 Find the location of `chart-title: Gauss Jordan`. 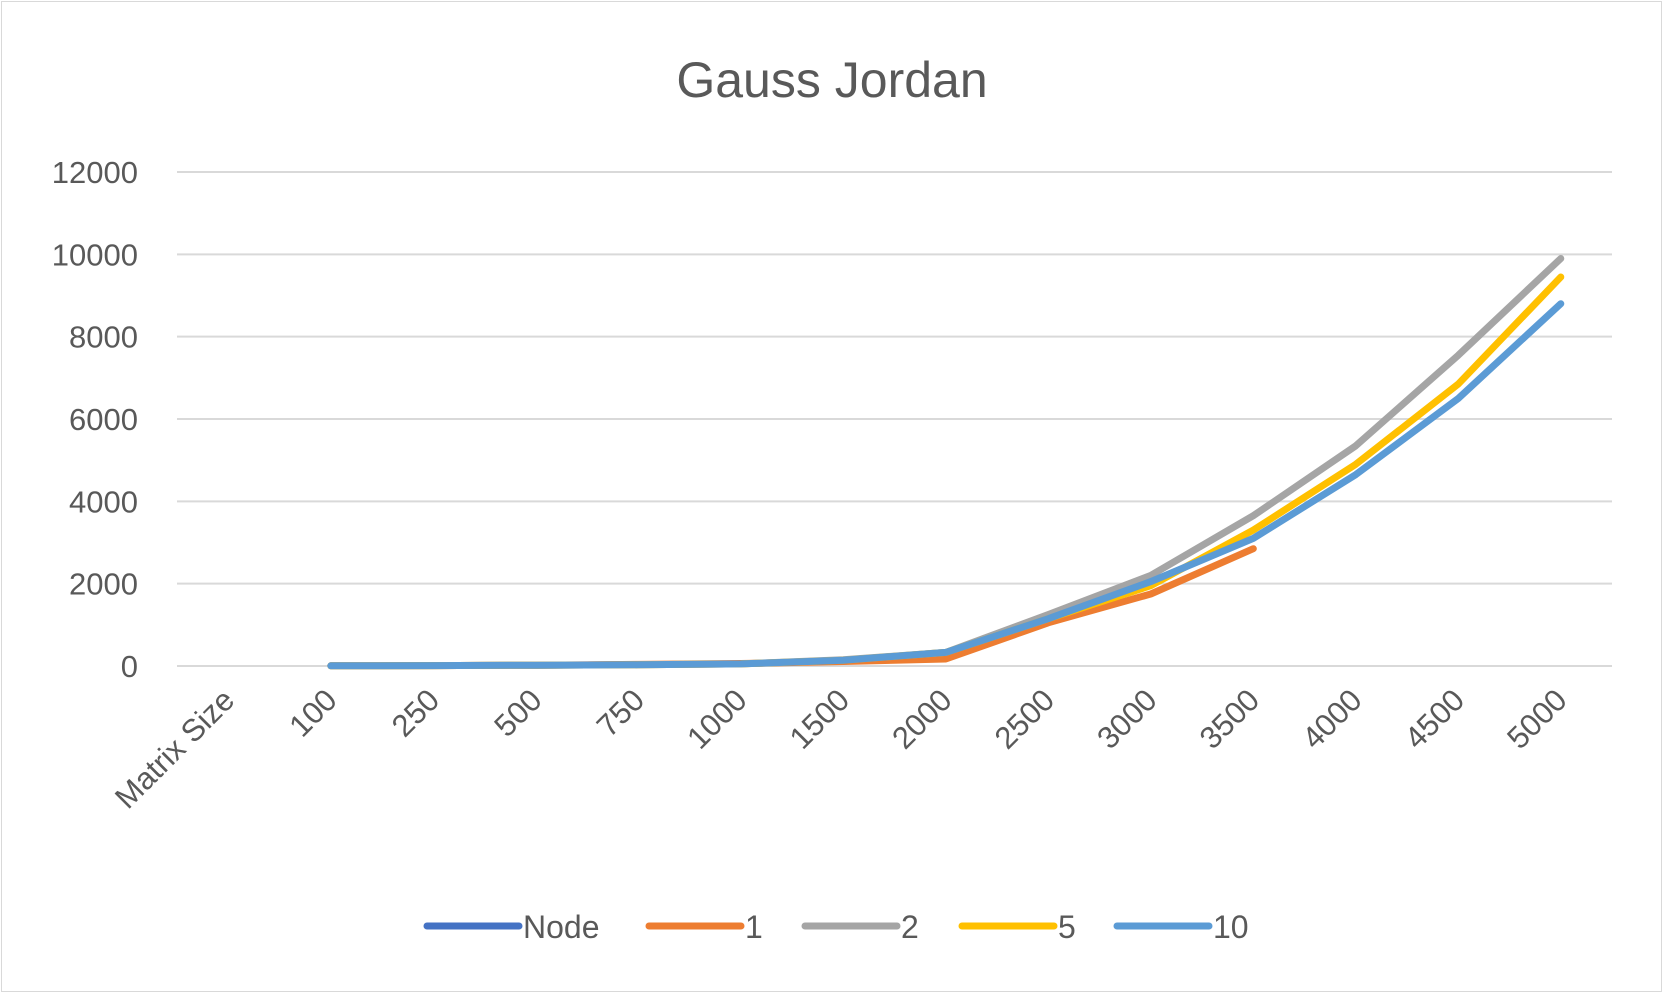

chart-title: Gauss Jordan is located at coordinates (831, 80).